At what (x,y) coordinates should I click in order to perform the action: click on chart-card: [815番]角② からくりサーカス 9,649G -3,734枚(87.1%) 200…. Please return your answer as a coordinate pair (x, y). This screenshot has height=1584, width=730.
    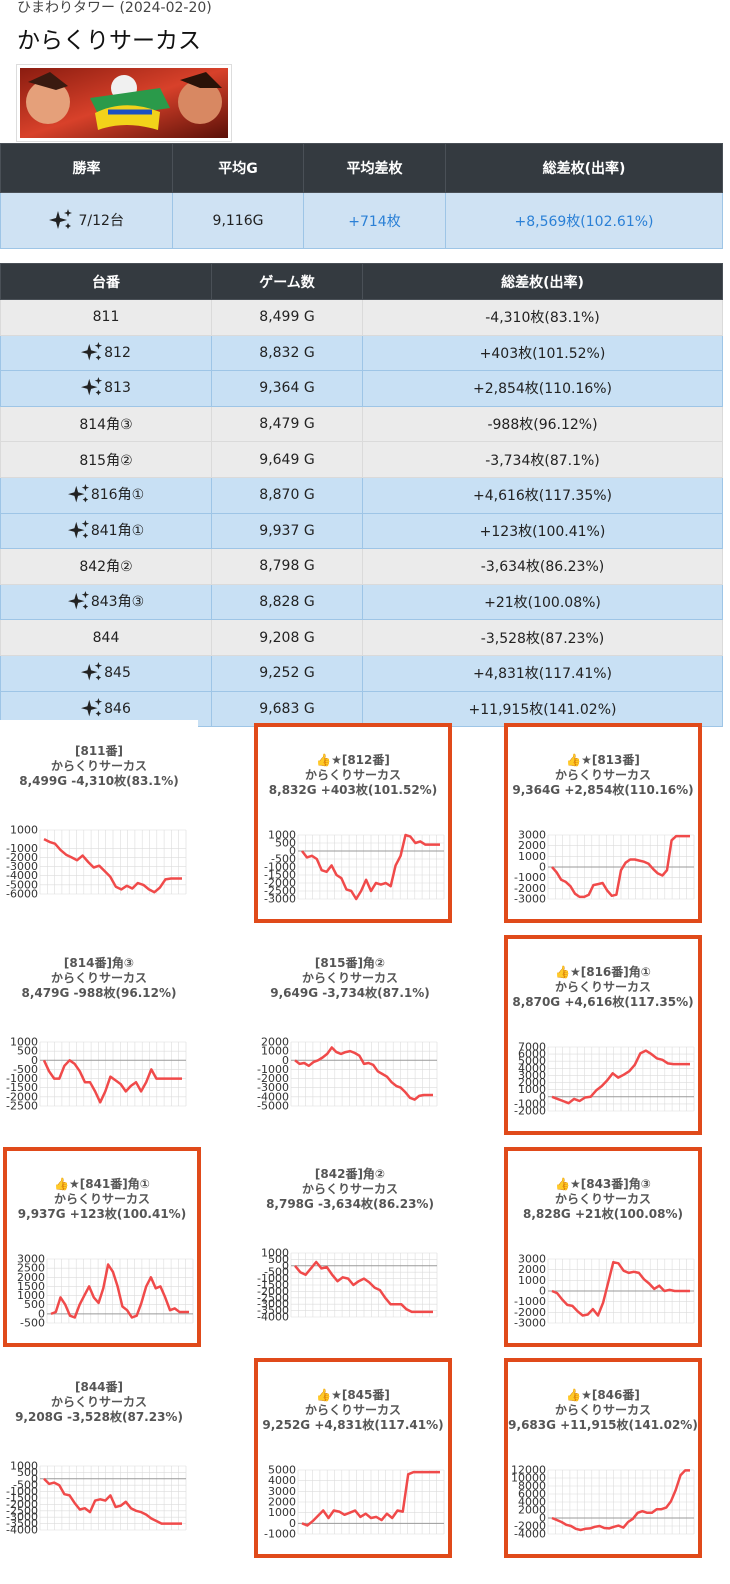
    Looking at the image, I should click on (350, 1032).